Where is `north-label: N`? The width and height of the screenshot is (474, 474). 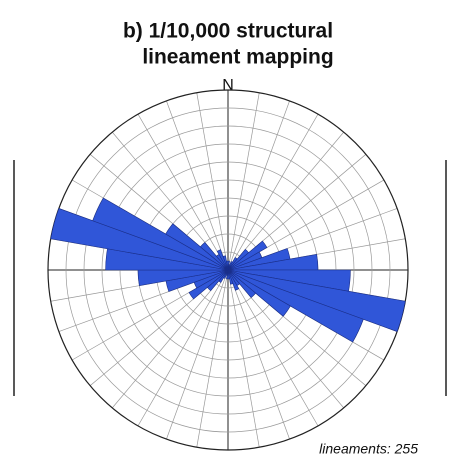
north-label: N is located at coordinates (228, 85).